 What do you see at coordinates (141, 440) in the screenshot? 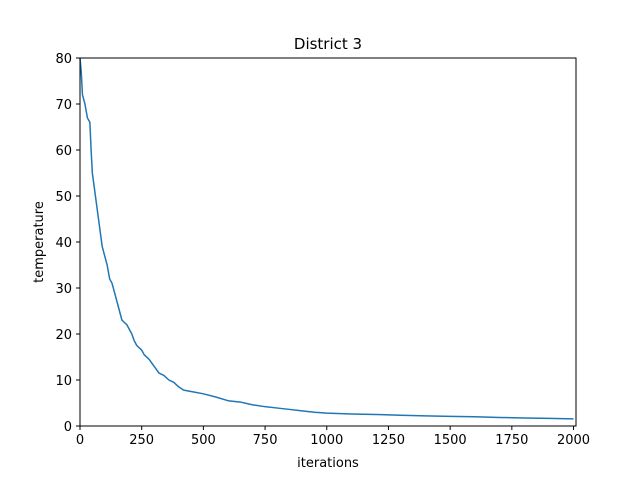
I see `x-tick-label: 250` at bounding box center [141, 440].